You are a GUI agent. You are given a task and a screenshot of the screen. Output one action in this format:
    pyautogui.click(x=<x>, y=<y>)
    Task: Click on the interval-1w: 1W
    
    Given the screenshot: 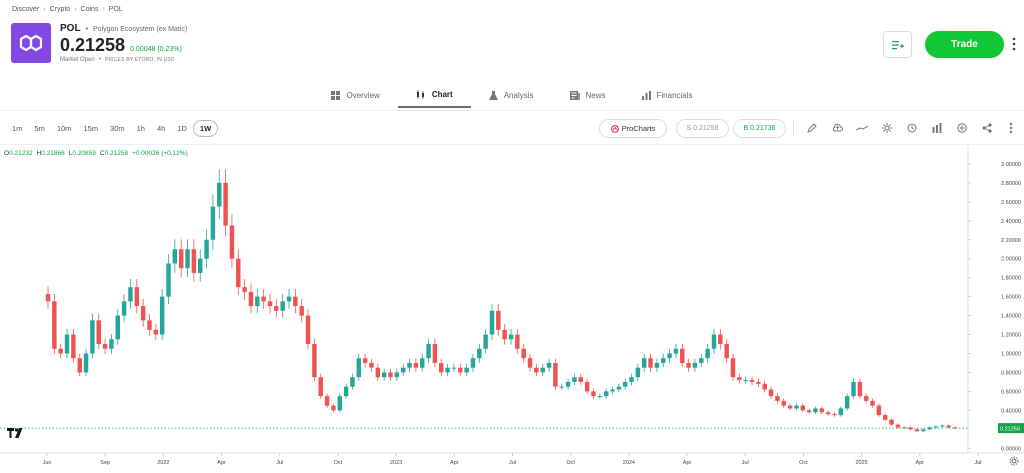 What is the action you would take?
    pyautogui.click(x=205, y=128)
    